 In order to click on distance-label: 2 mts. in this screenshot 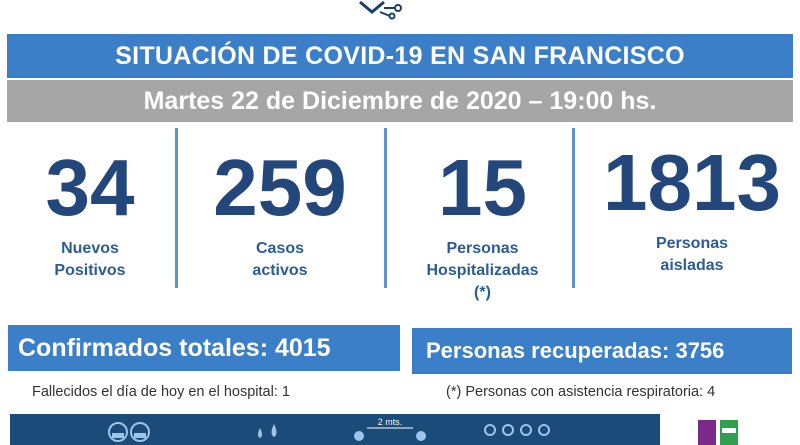, I will do `click(390, 422)`.